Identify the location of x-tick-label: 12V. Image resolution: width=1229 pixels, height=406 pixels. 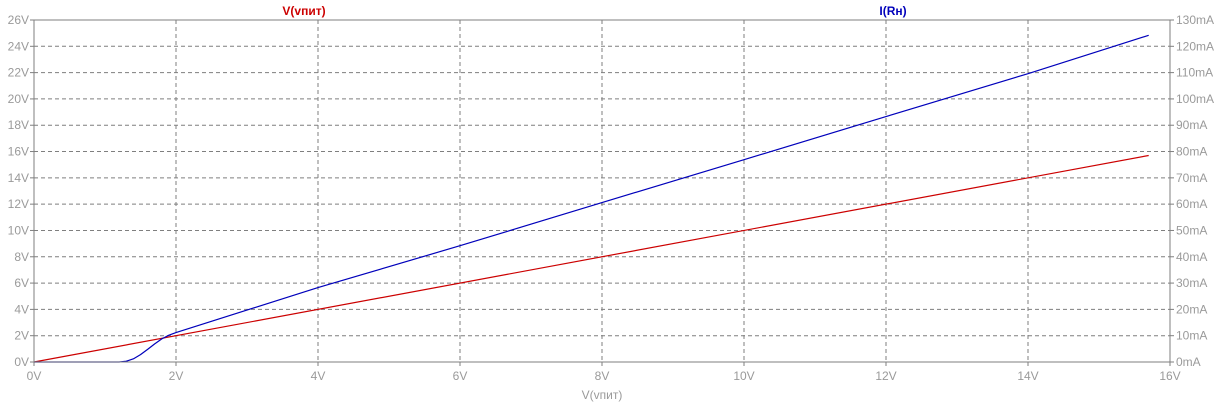
(885, 376).